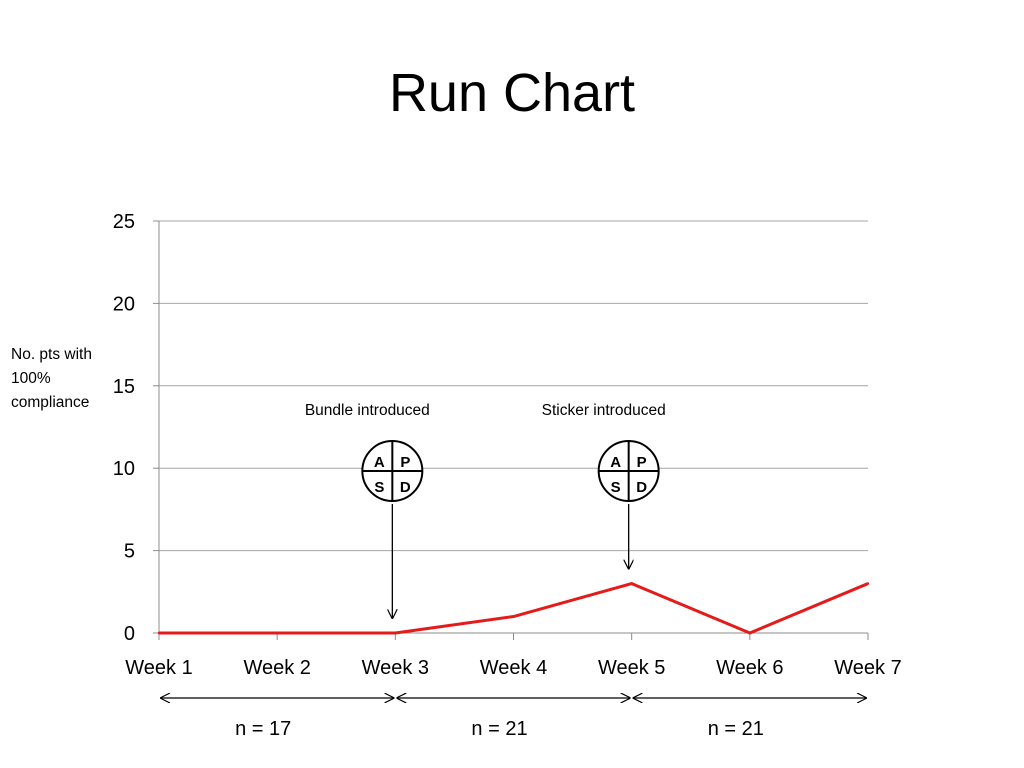 The image size is (1024, 768). Describe the element at coordinates (158, 668) in the screenshot. I see `x-tick-label: Week 1` at that location.